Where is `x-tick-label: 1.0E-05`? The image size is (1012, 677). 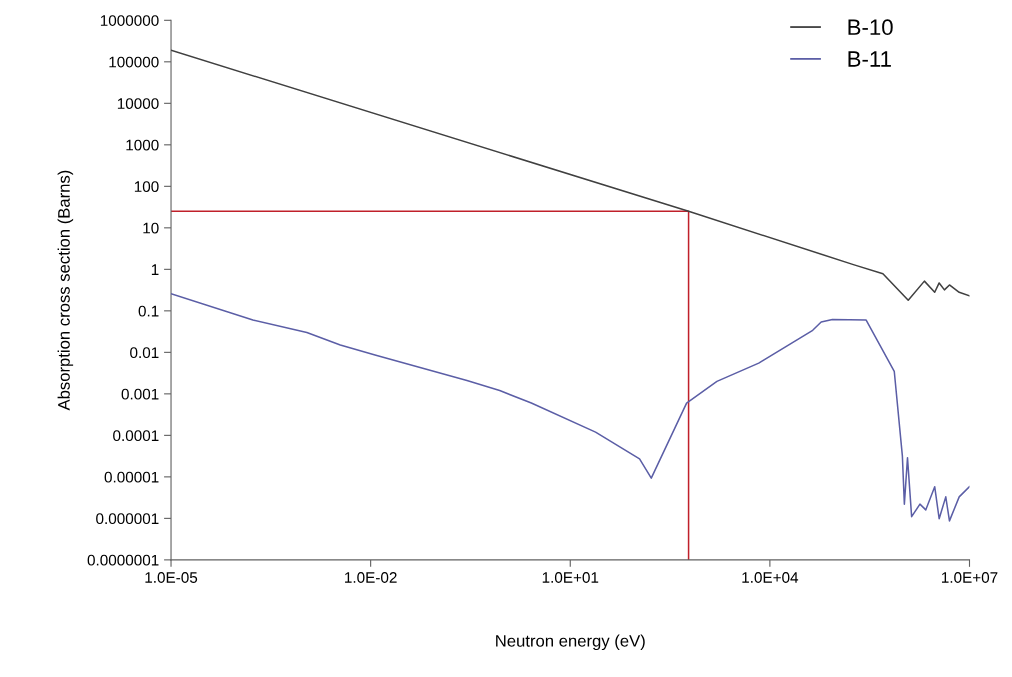
x-tick-label: 1.0E-05 is located at coordinates (171, 577).